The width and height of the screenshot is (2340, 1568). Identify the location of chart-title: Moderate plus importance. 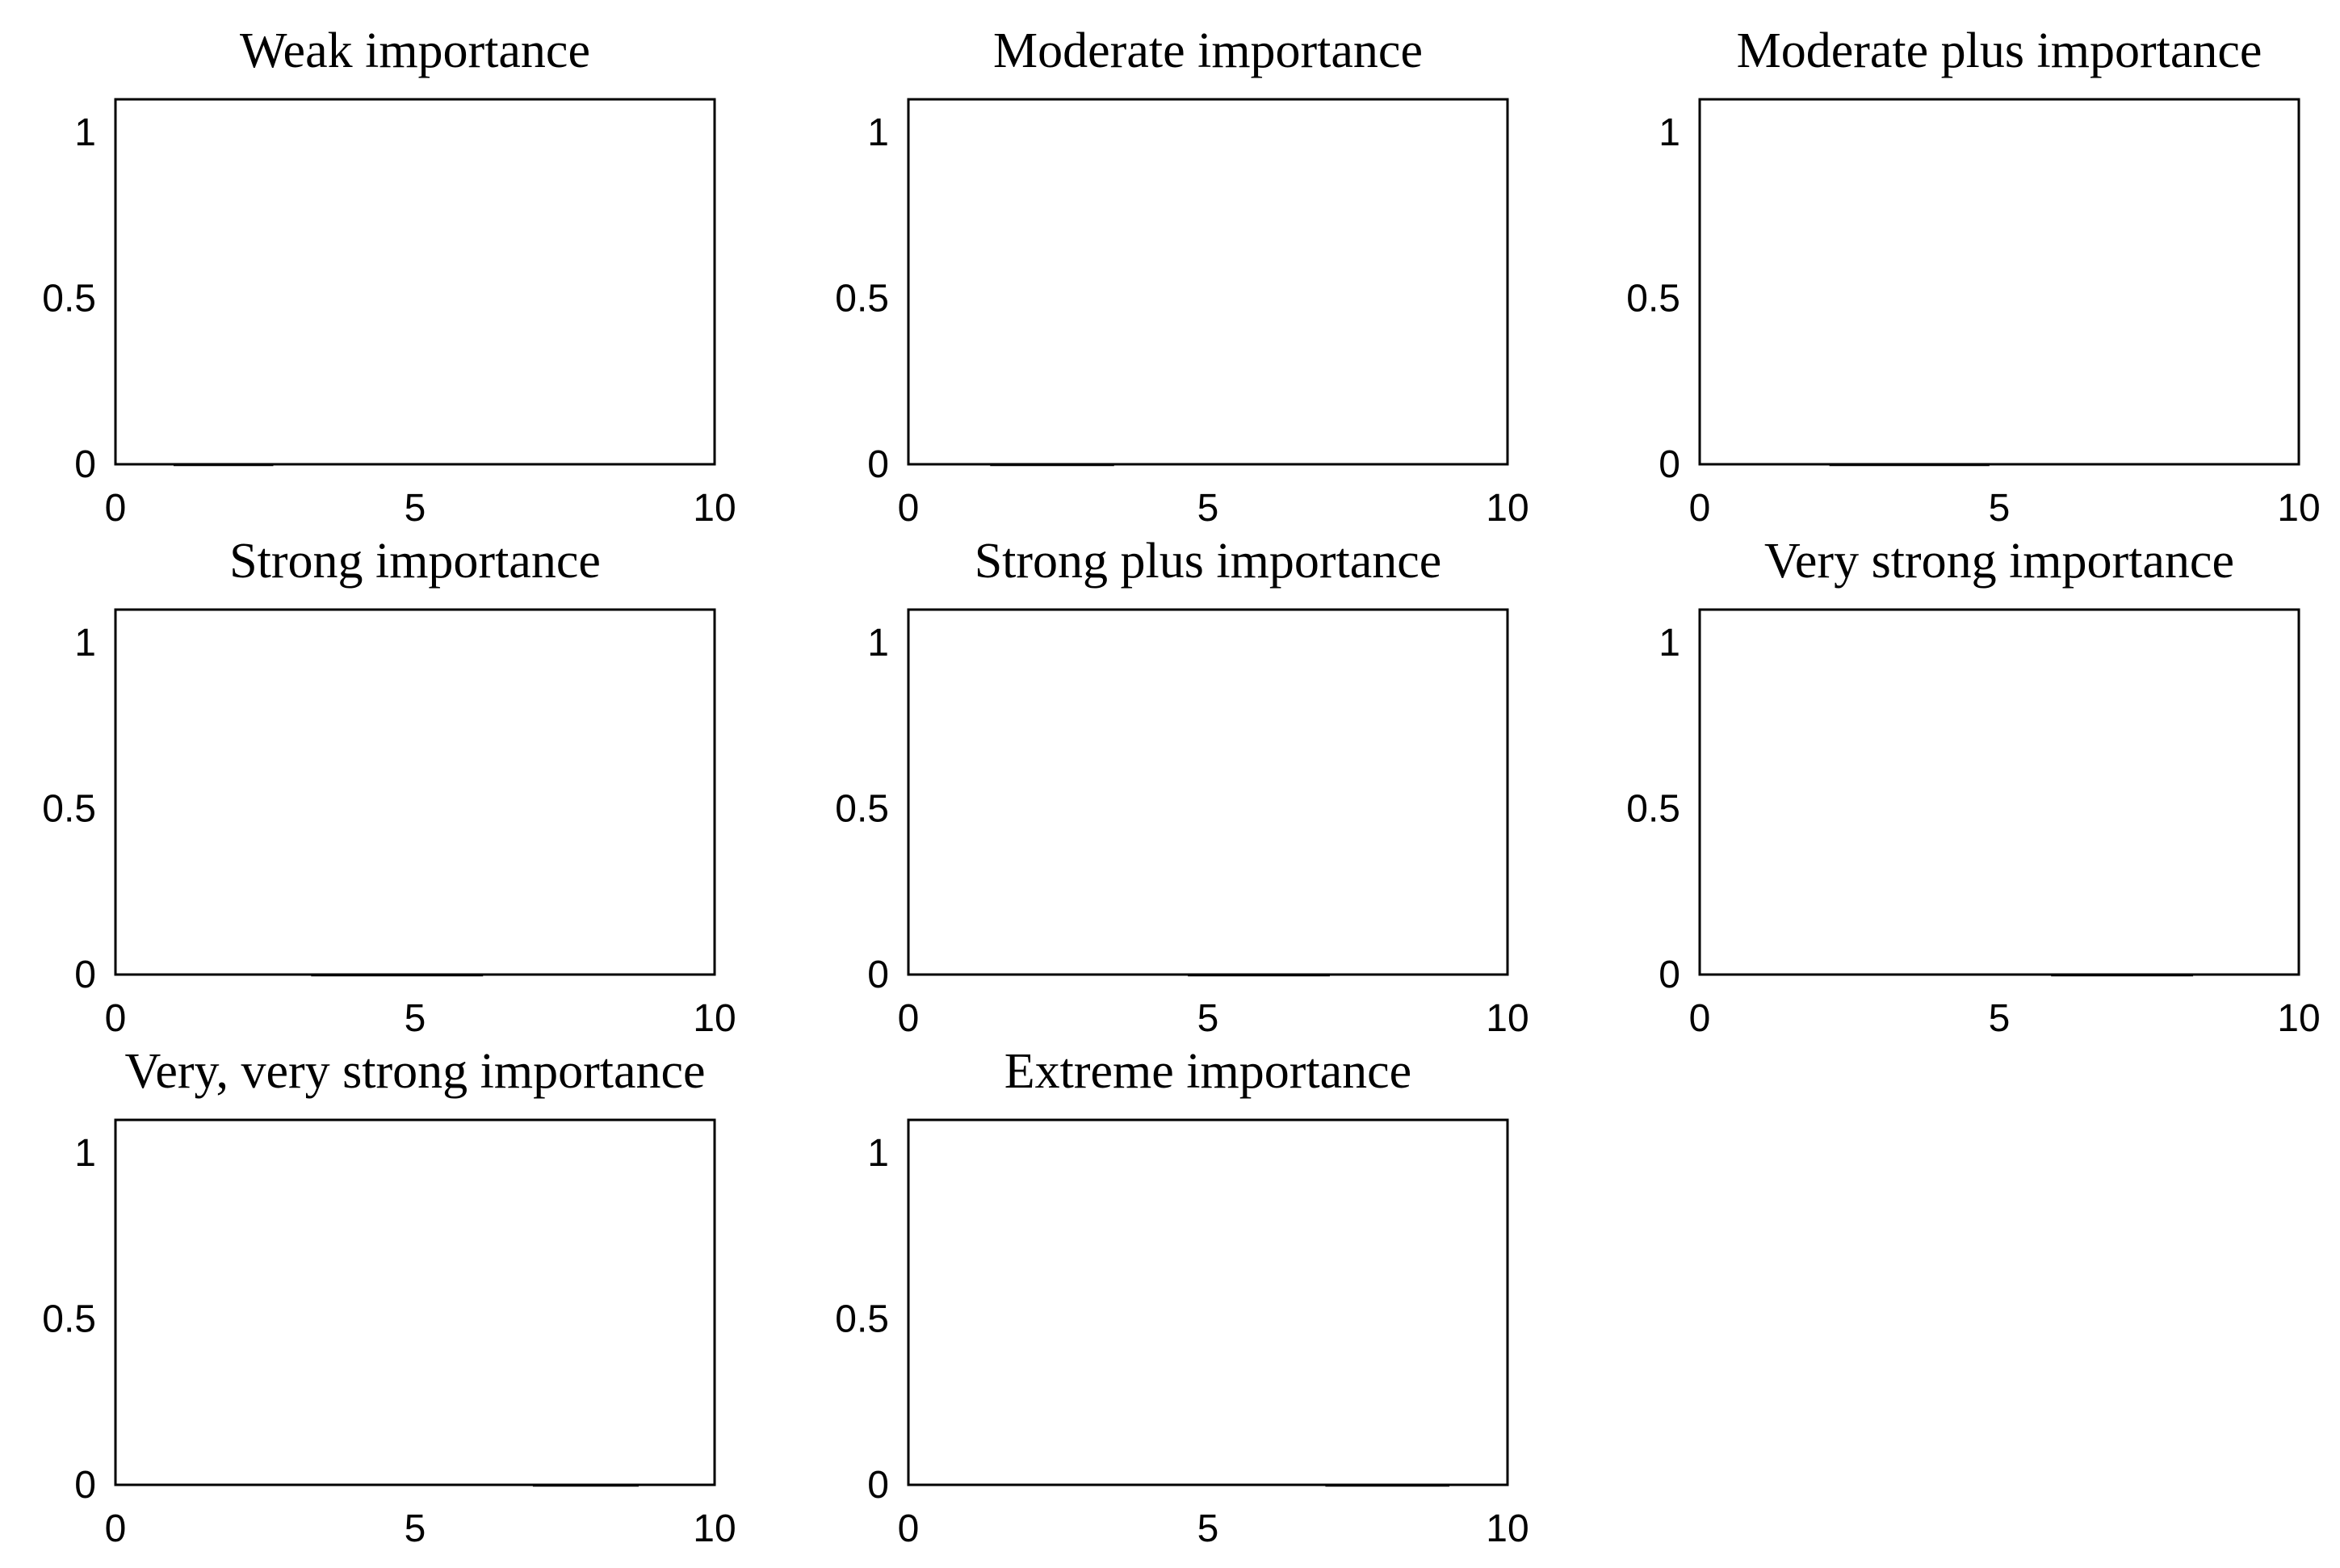
(1999, 50).